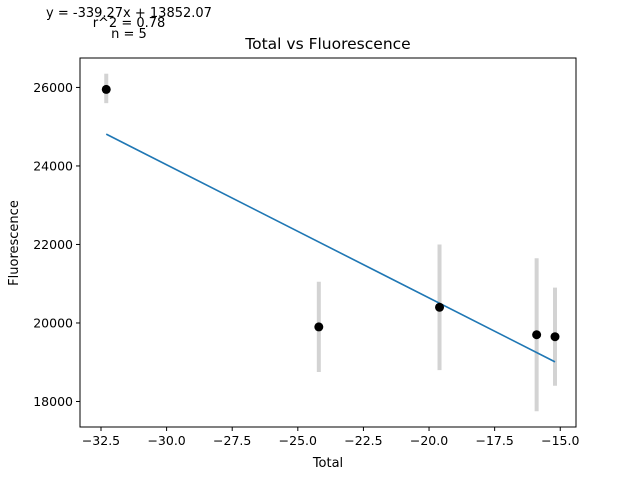 The height and width of the screenshot is (480, 640). What do you see at coordinates (53, 244) in the screenshot?
I see `y-tick-label-2: 22000` at bounding box center [53, 244].